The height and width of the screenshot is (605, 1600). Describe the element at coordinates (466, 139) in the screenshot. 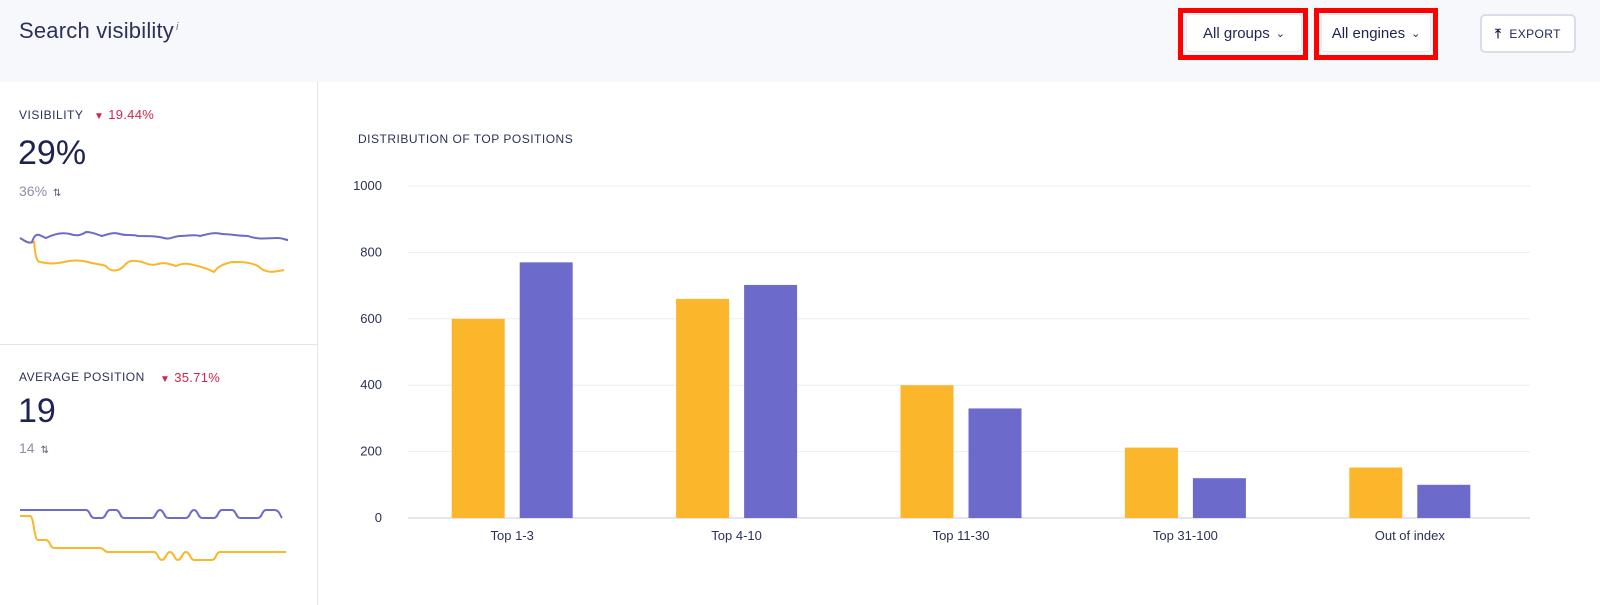

I see `chart-title: DISTRIBUTION OF TOP POSITIONS` at that location.